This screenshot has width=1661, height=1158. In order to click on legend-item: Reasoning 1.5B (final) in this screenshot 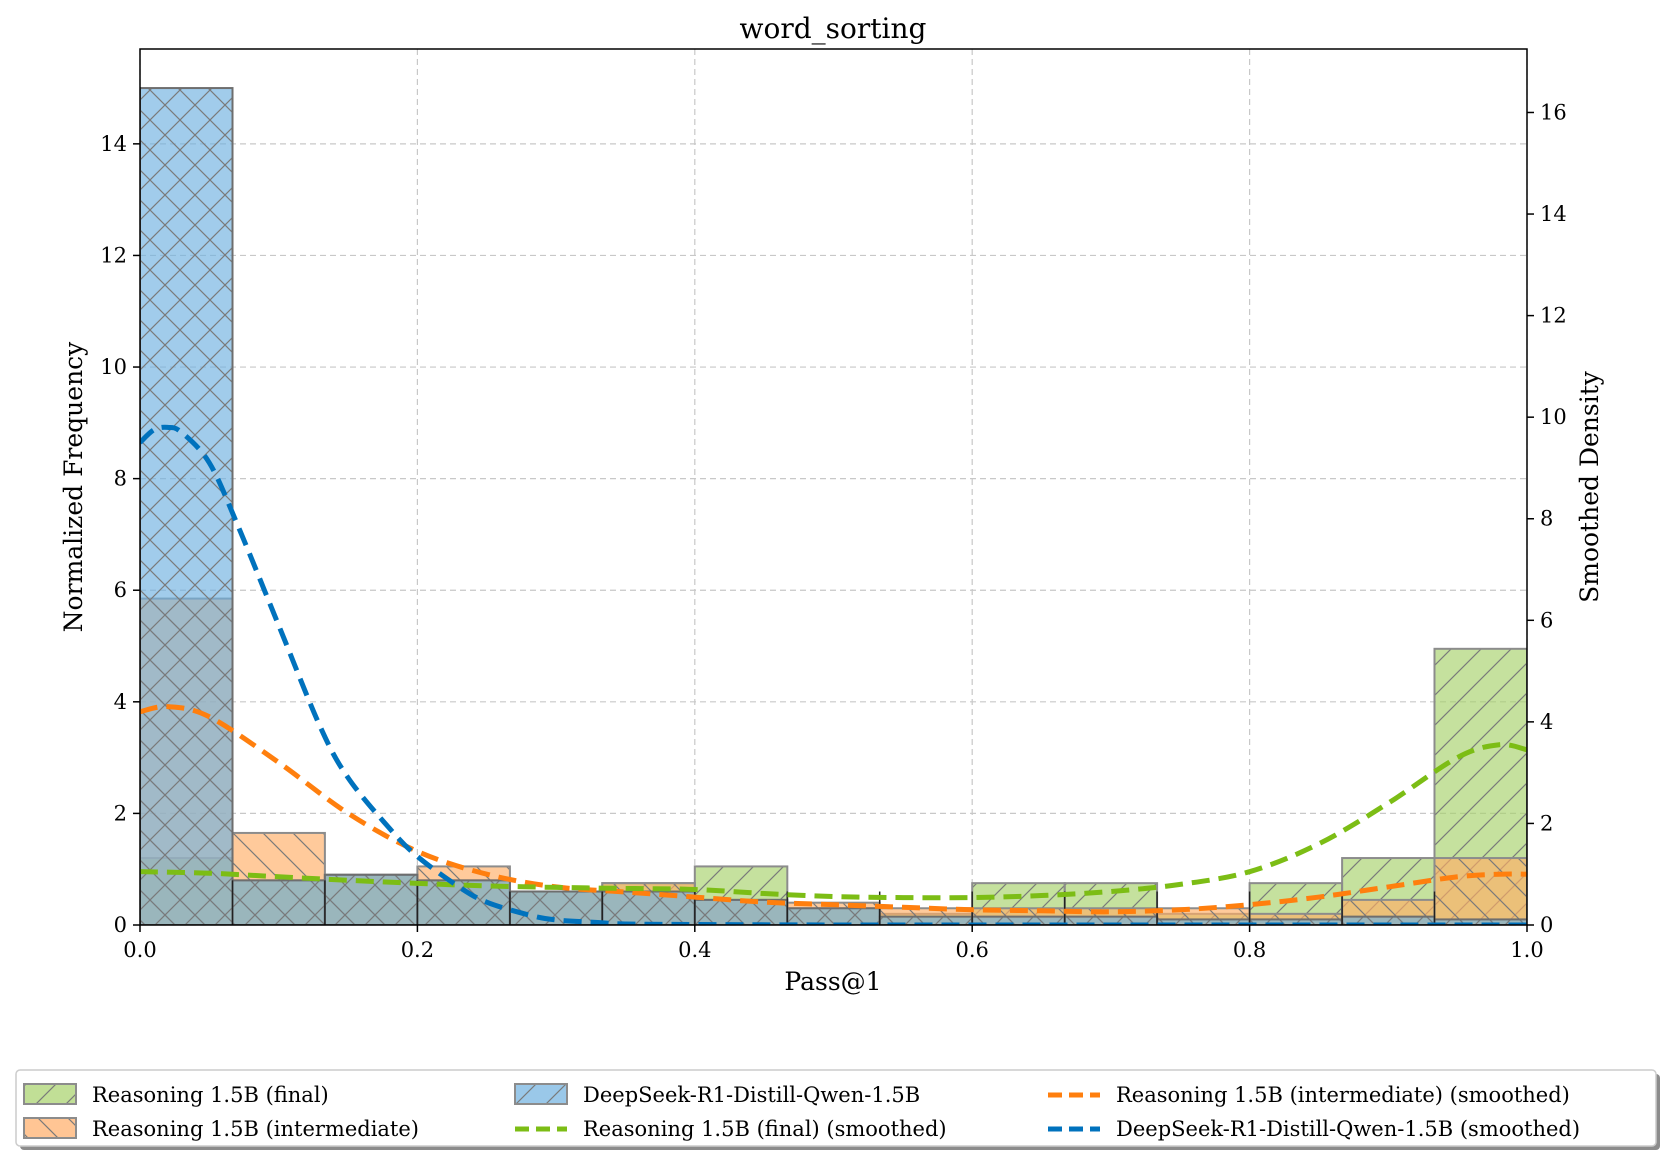, I will do `click(176, 1095)`.